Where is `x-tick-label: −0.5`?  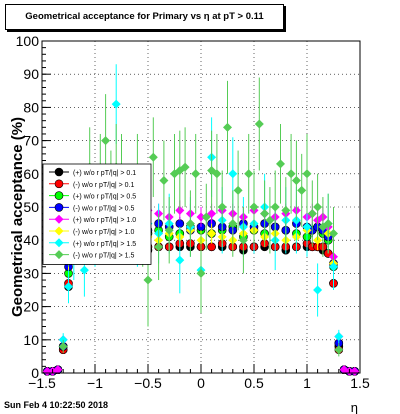 x-tick-label: −0.5 is located at coordinates (148, 383).